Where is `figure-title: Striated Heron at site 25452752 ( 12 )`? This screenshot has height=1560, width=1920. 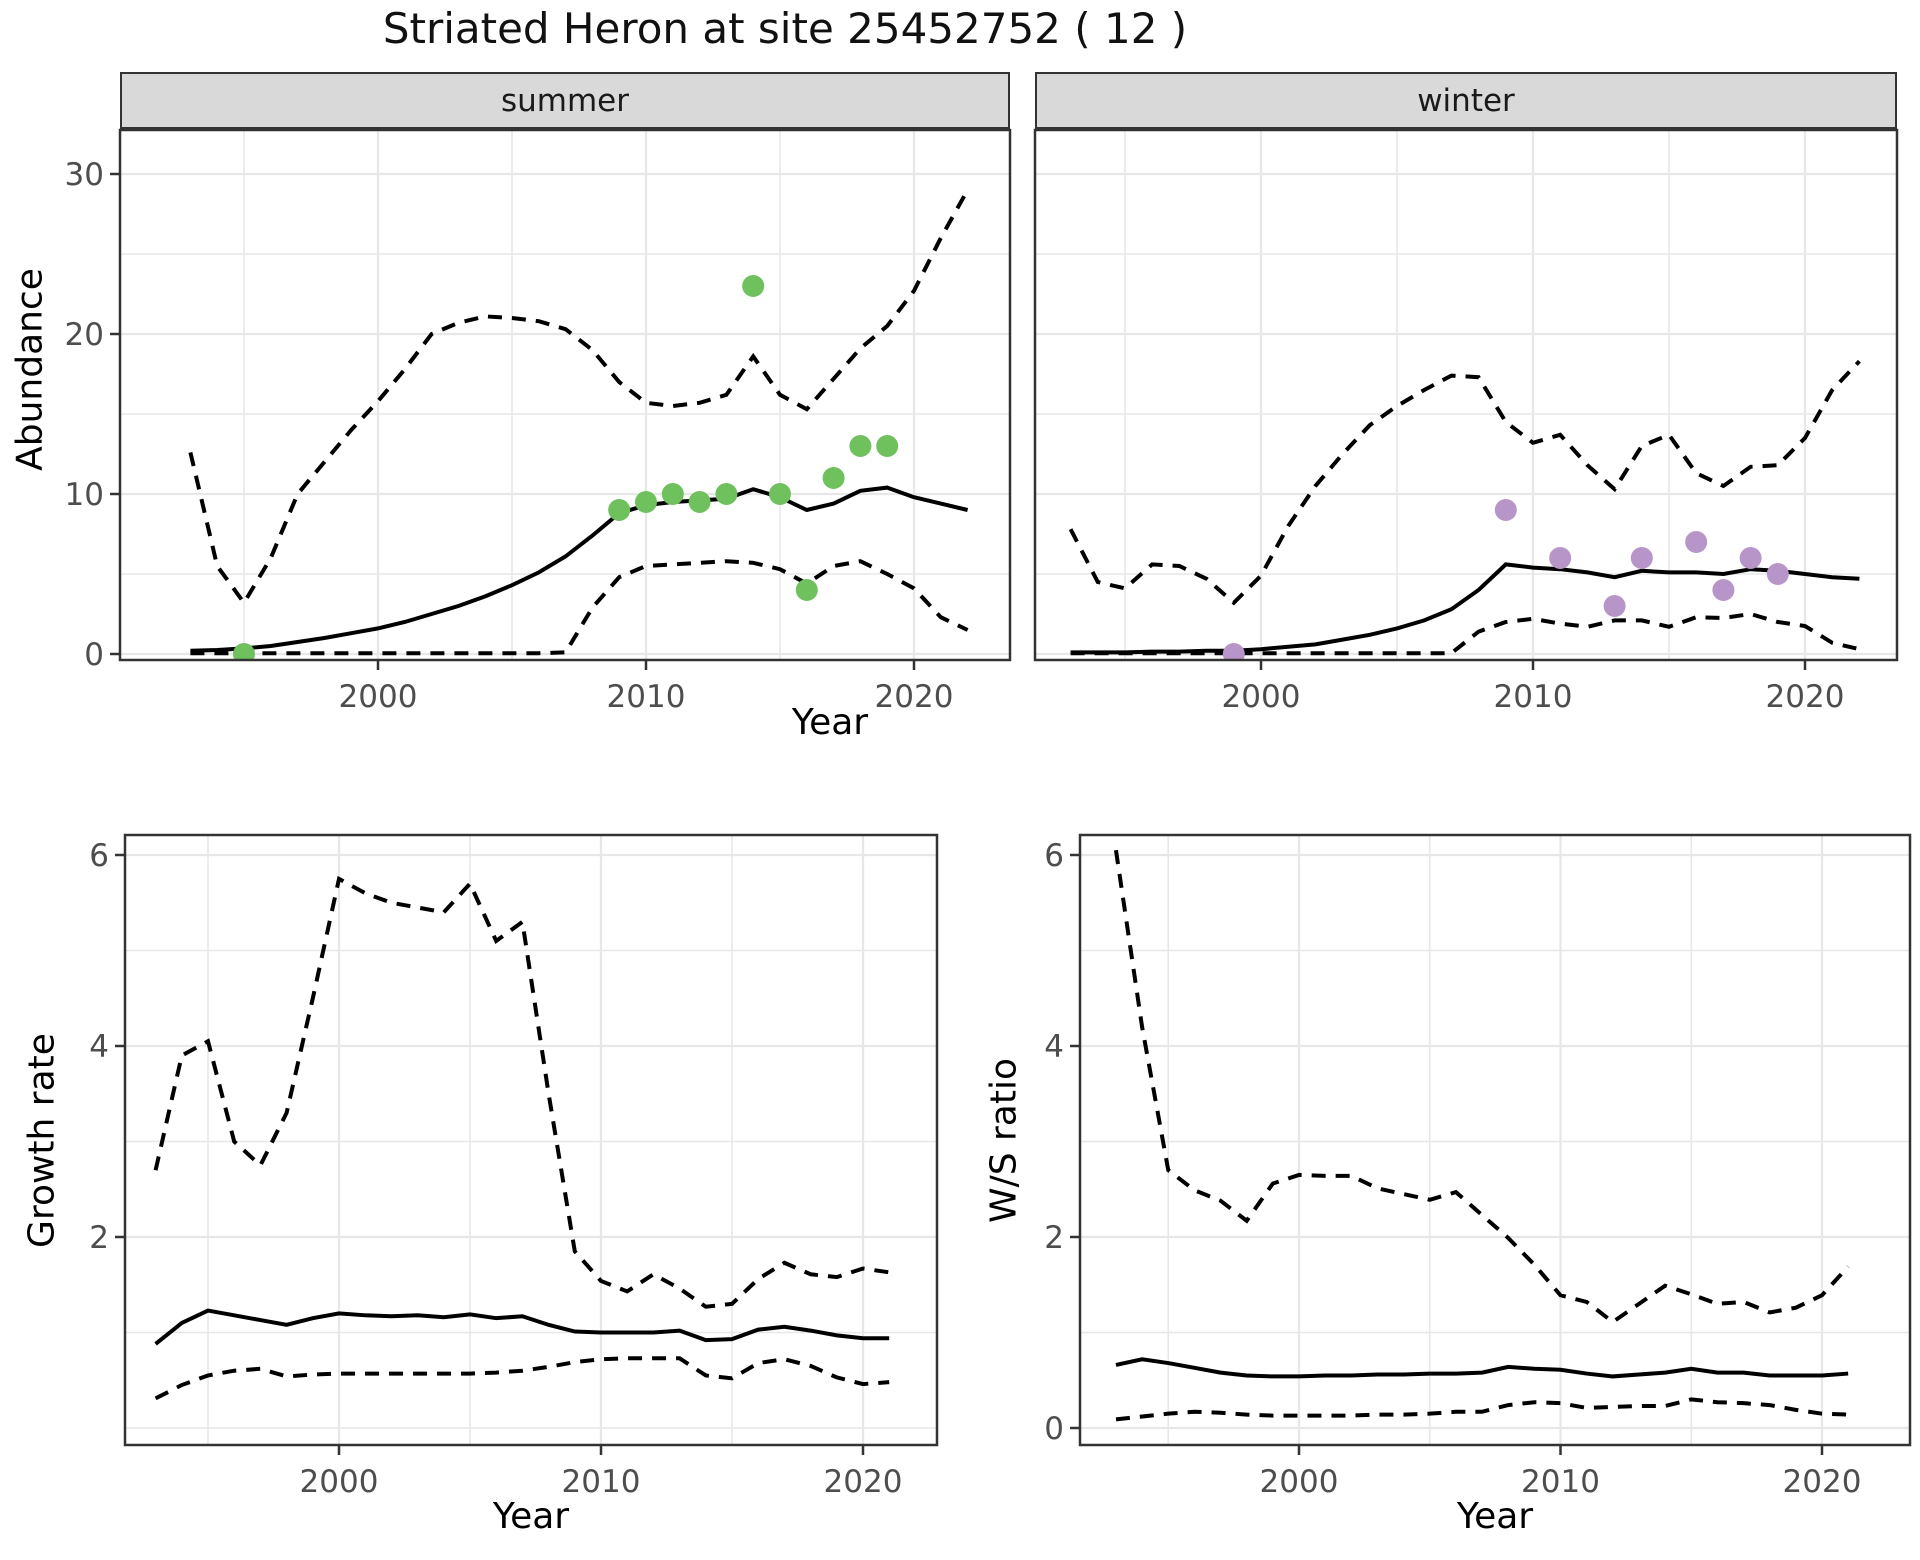 figure-title: Striated Heron at site 25452752 ( 12 ) is located at coordinates (785, 28).